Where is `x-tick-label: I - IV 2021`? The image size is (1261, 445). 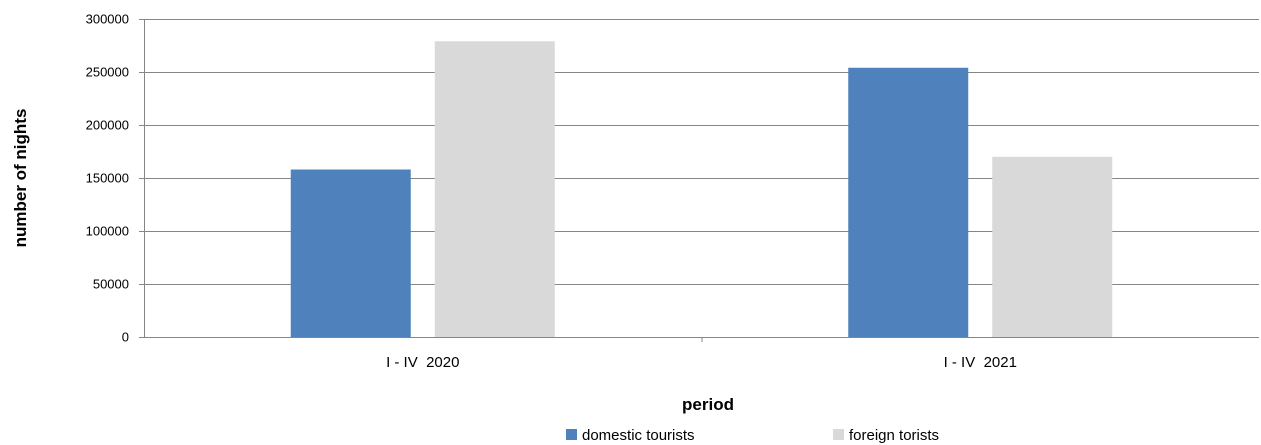 x-tick-label: I - IV 2021 is located at coordinates (980, 362).